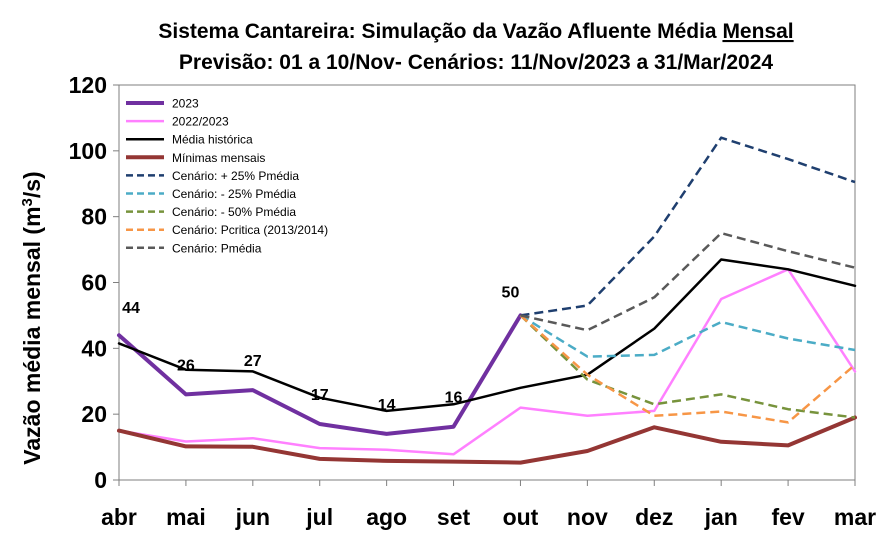 The image size is (886, 541). I want to click on series-line-minimas-mensais, so click(487, 440).